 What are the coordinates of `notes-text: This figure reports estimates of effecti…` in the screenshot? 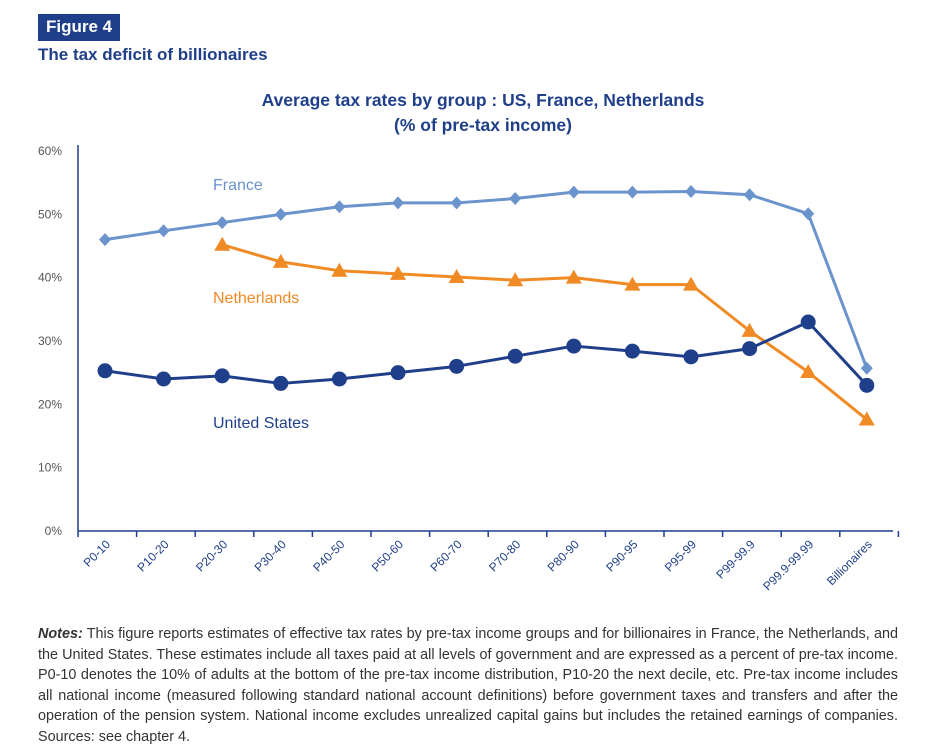 It's located at (468, 685).